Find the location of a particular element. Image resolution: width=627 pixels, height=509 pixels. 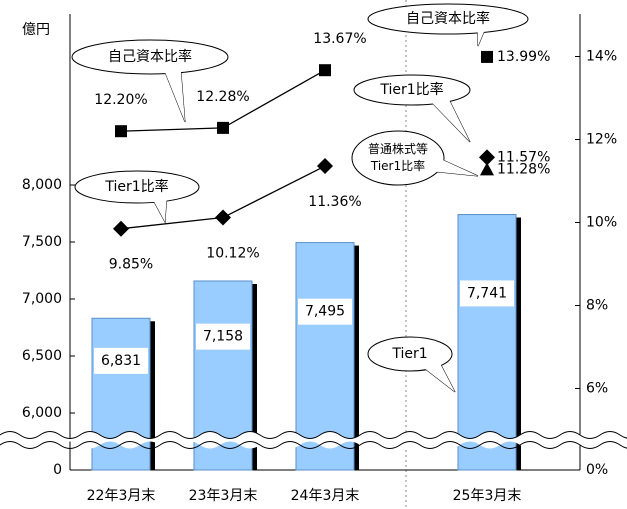

y2-tick-label: 0% is located at coordinates (597, 470).